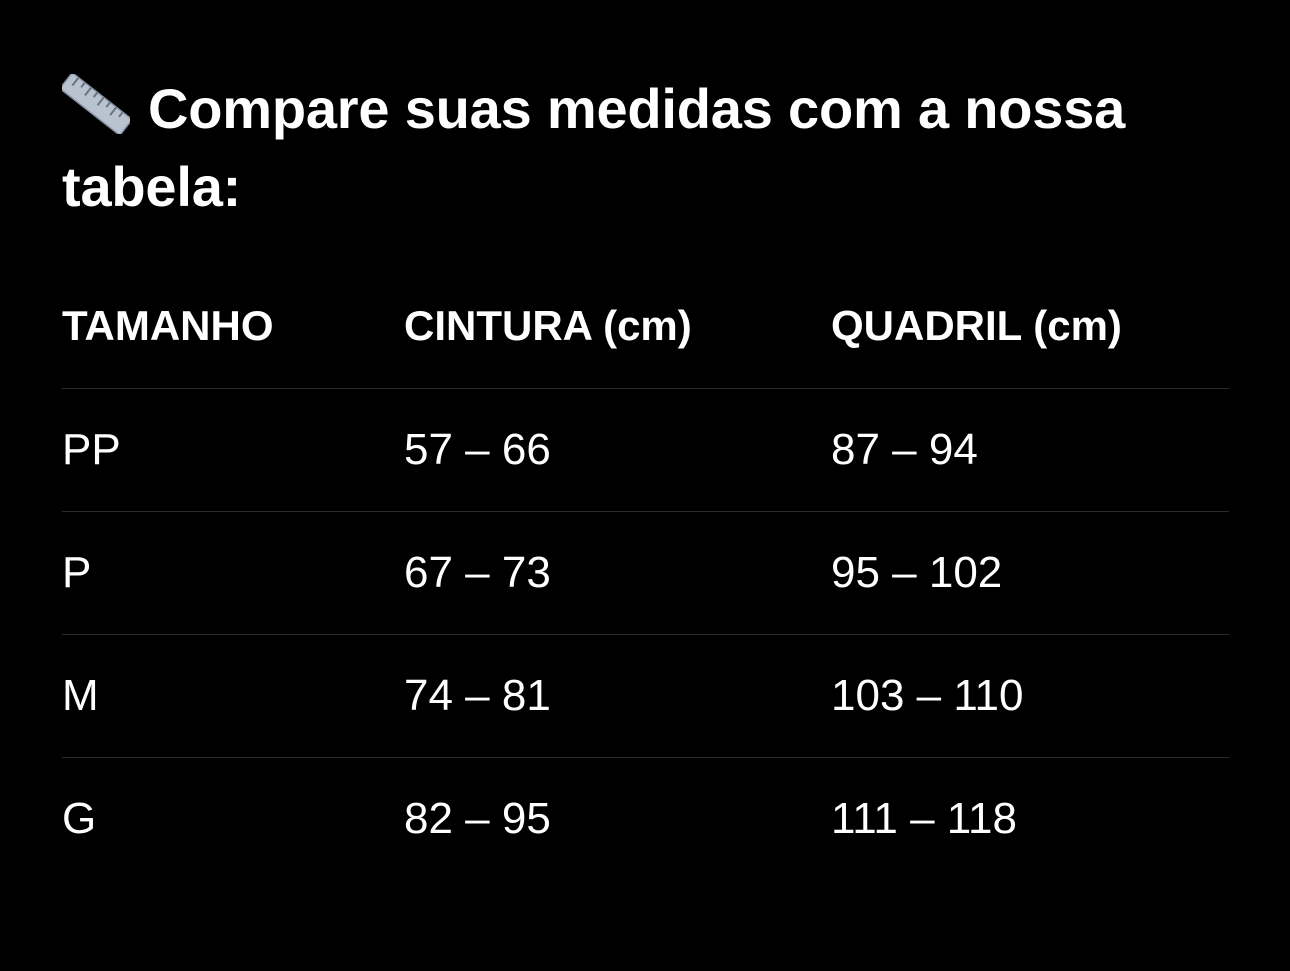 This screenshot has height=971, width=1290. What do you see at coordinates (645, 696) in the screenshot?
I see `table-row: M 74 – 81 103 – 110` at bounding box center [645, 696].